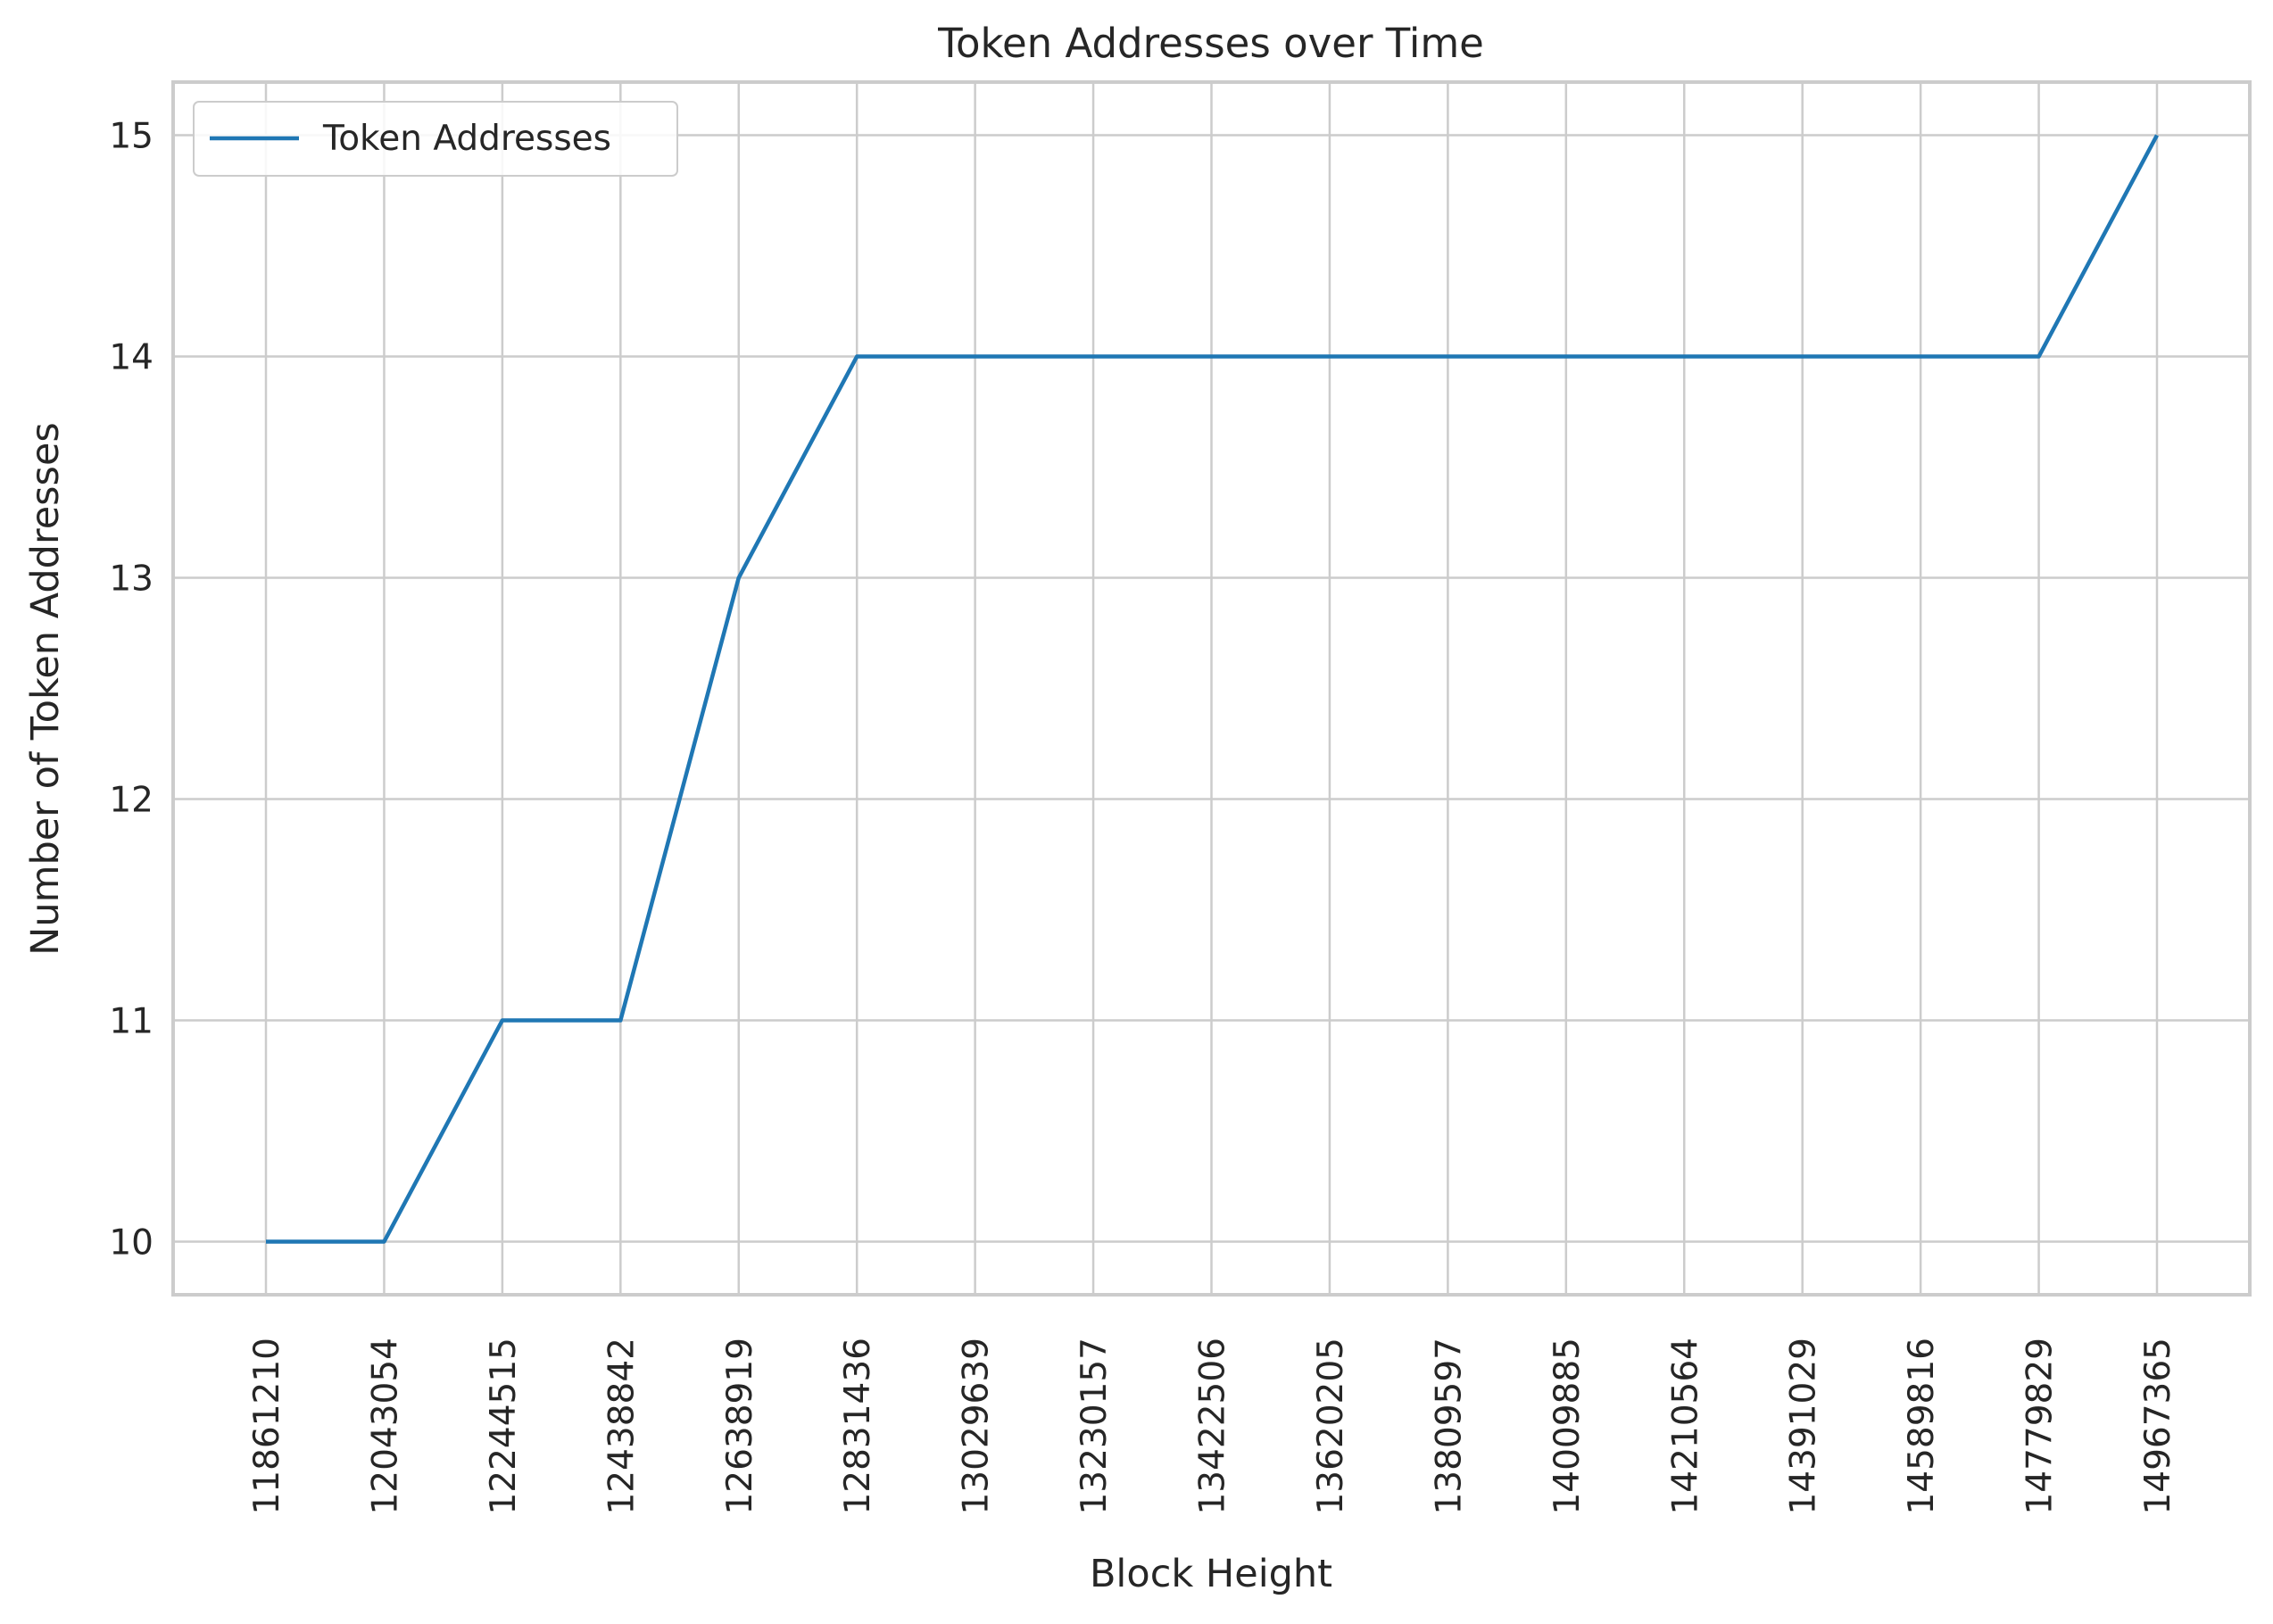  I want to click on x-tick-label: 13422506, so click(1213, 1426).